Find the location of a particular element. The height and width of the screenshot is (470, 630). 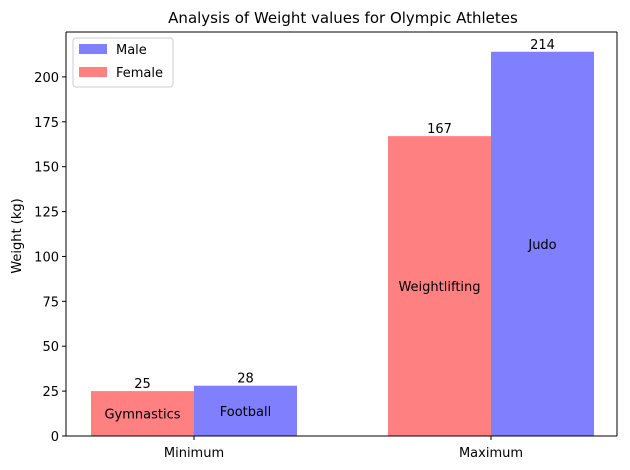

bar-male-maximum is located at coordinates (542, 244).